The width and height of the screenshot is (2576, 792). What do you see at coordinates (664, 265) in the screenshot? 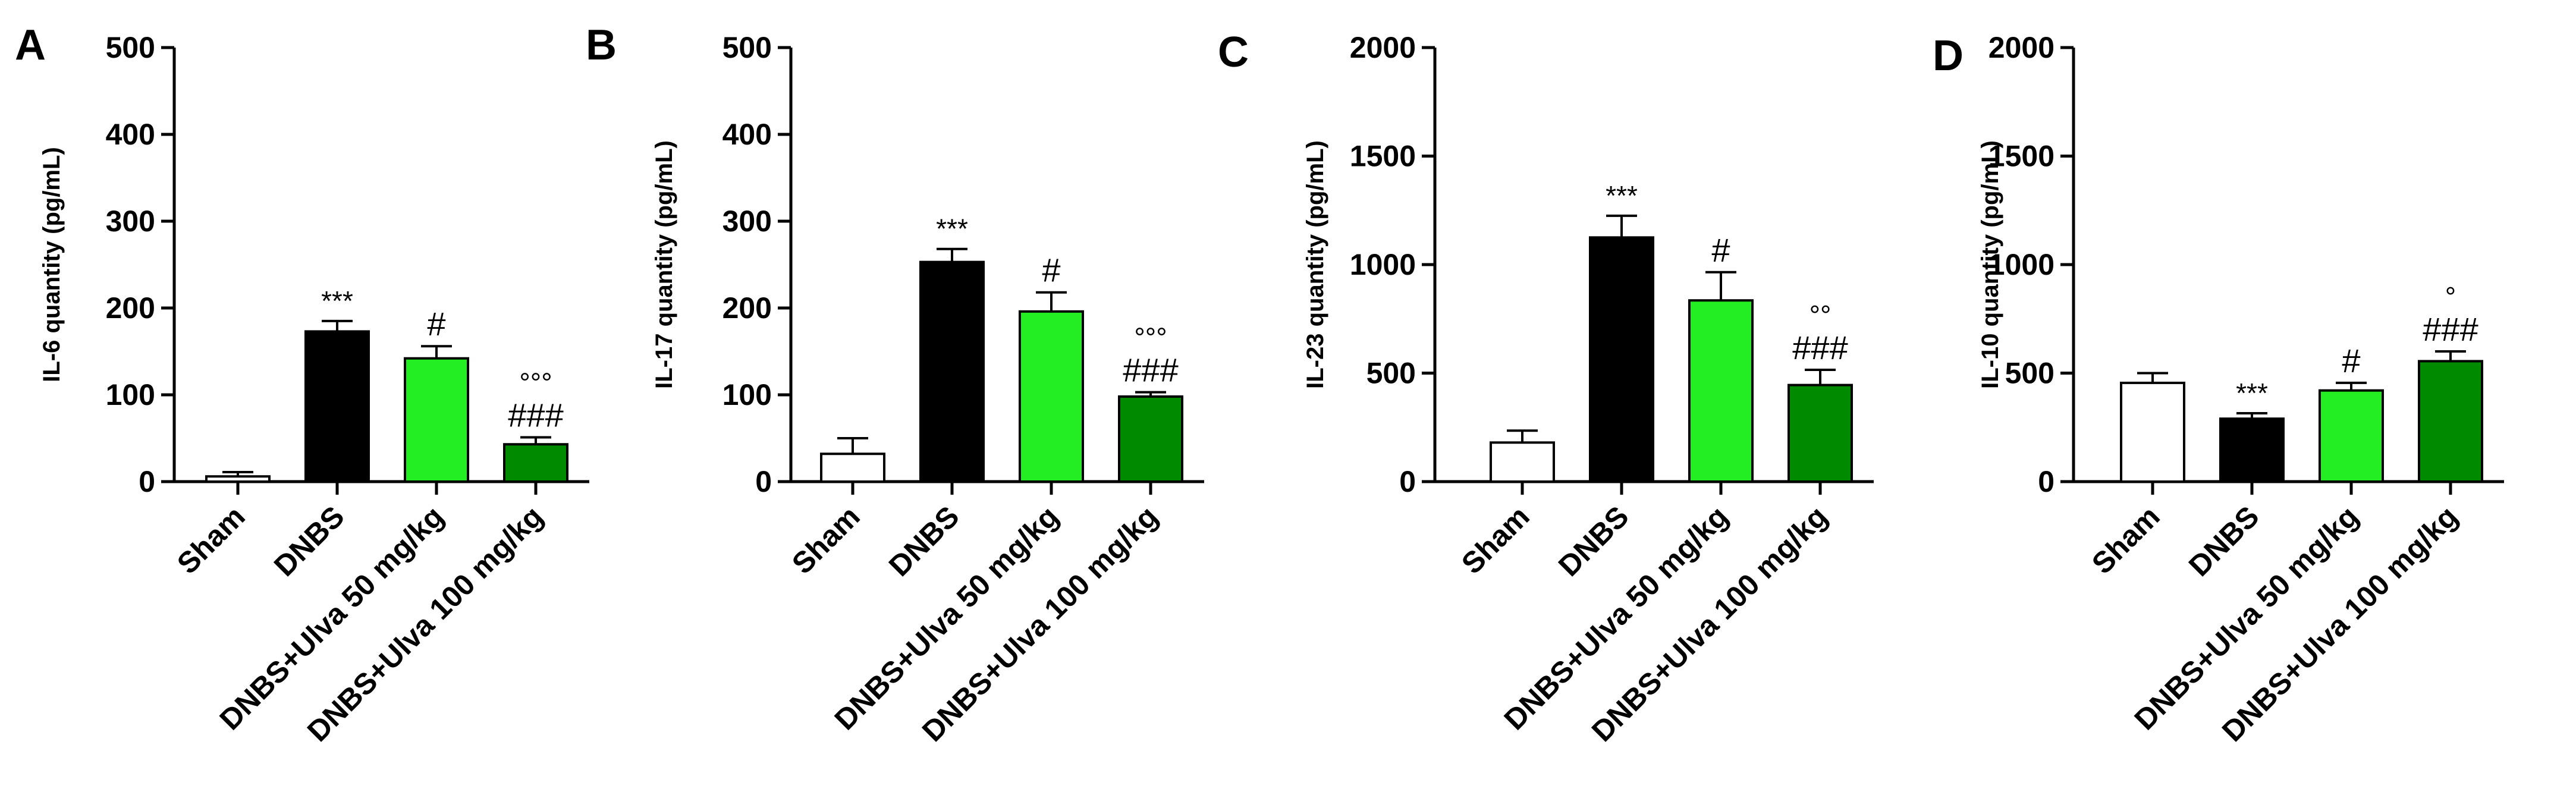
I see `y-axis-label: IL-17 quantity (pg/mL)` at bounding box center [664, 265].